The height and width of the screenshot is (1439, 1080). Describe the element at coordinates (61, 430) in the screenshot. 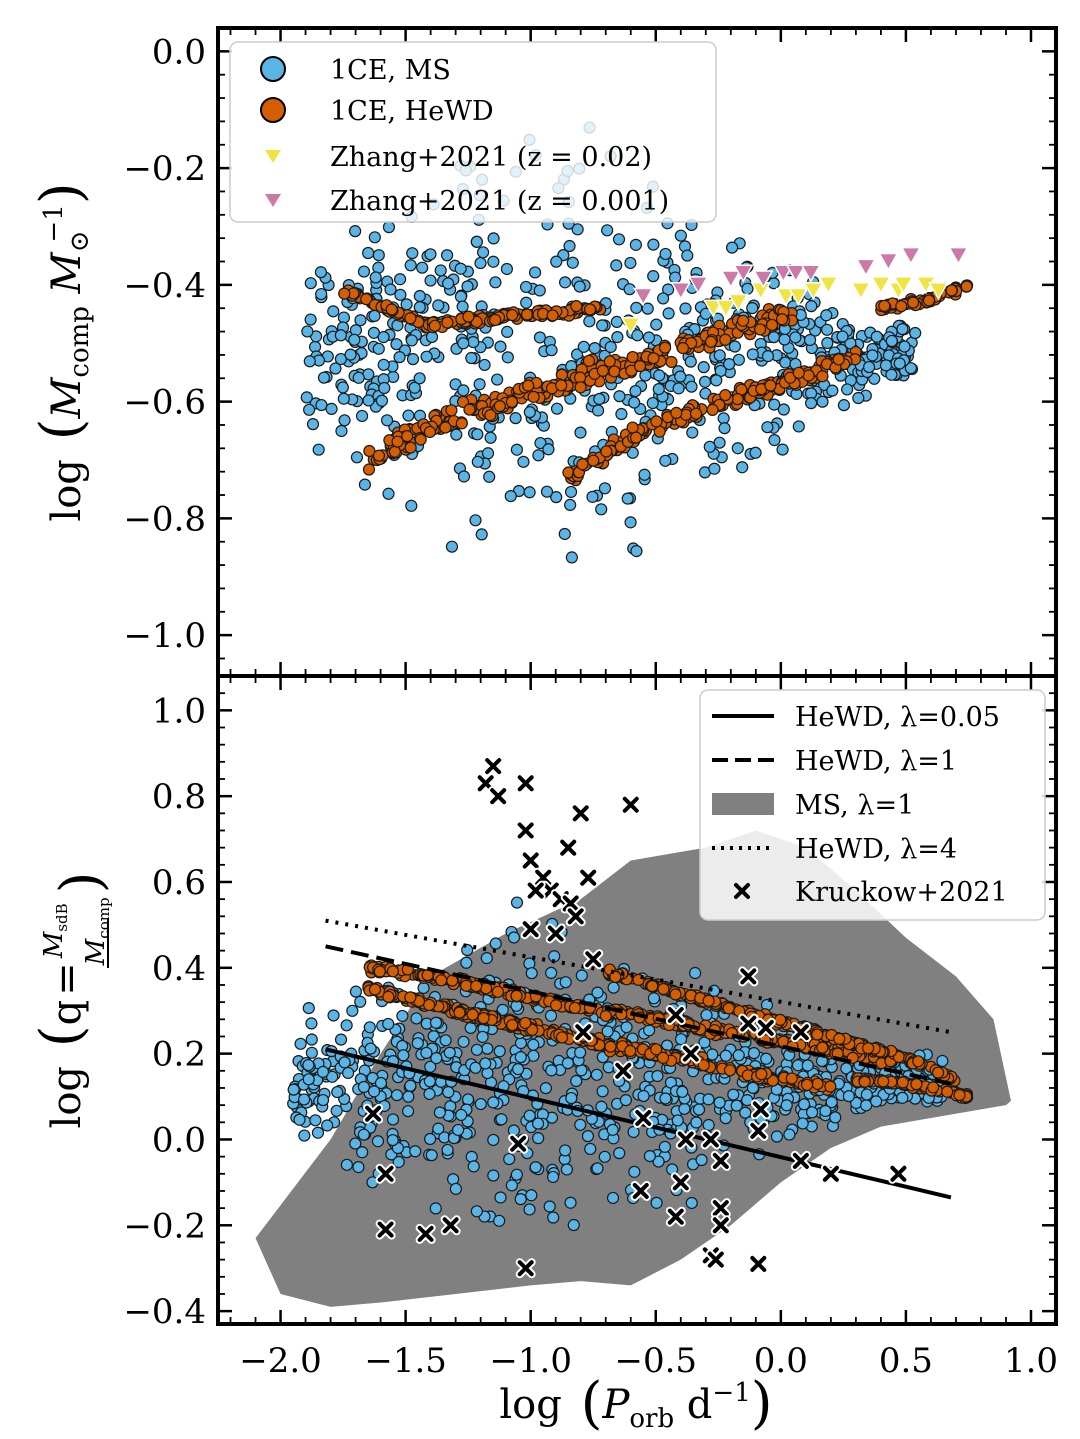

I see `top-ylabel-lparen: (` at that location.